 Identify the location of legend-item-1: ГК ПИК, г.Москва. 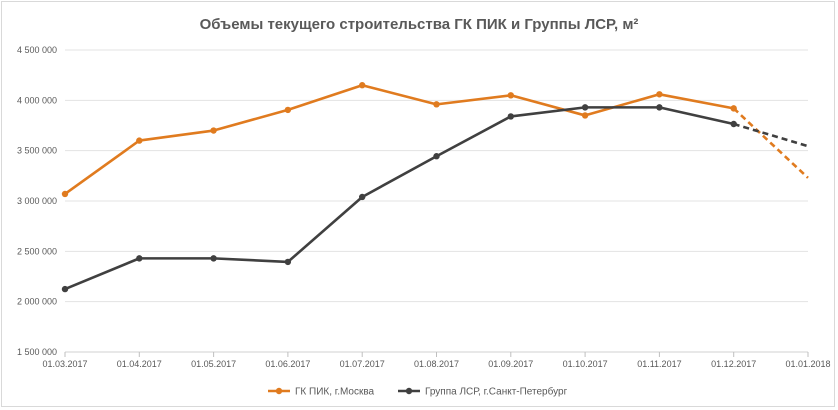
(321, 392).